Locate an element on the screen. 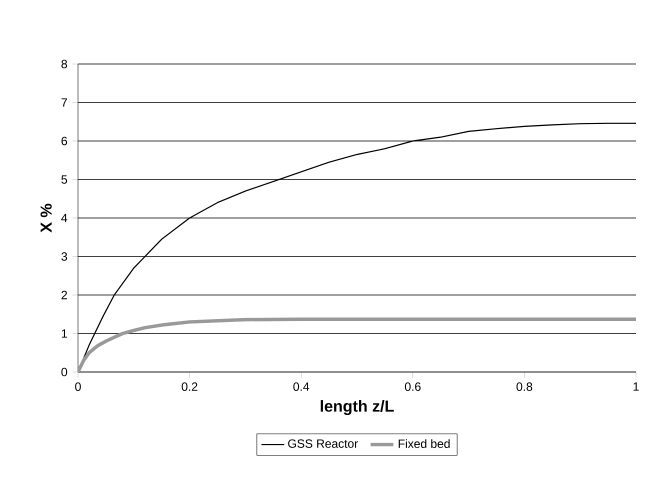  y-tick-label: 0 is located at coordinates (64, 372).